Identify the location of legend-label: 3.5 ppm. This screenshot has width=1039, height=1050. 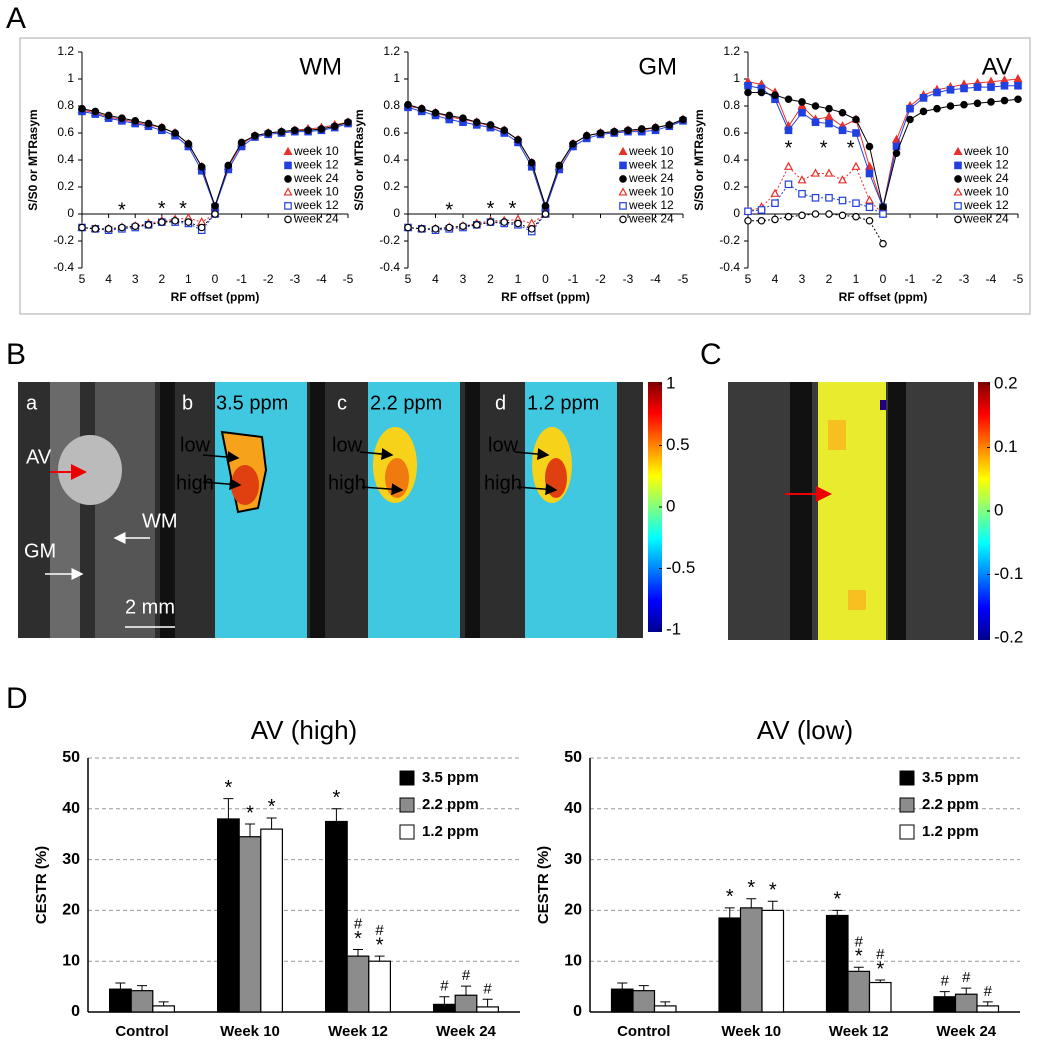
(950, 777).